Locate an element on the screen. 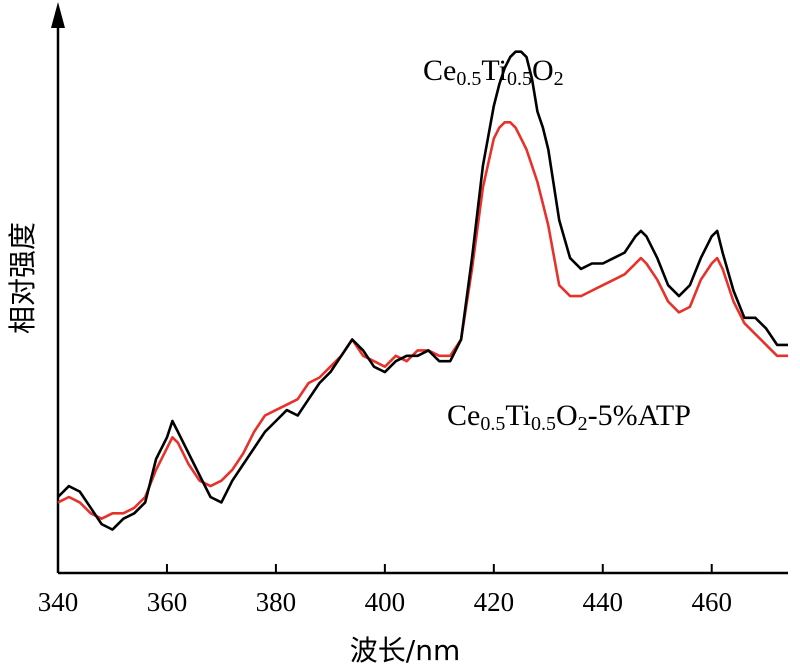 This screenshot has width=800, height=667. annotation-1-part-3: 0.5 is located at coordinates (543, 424).